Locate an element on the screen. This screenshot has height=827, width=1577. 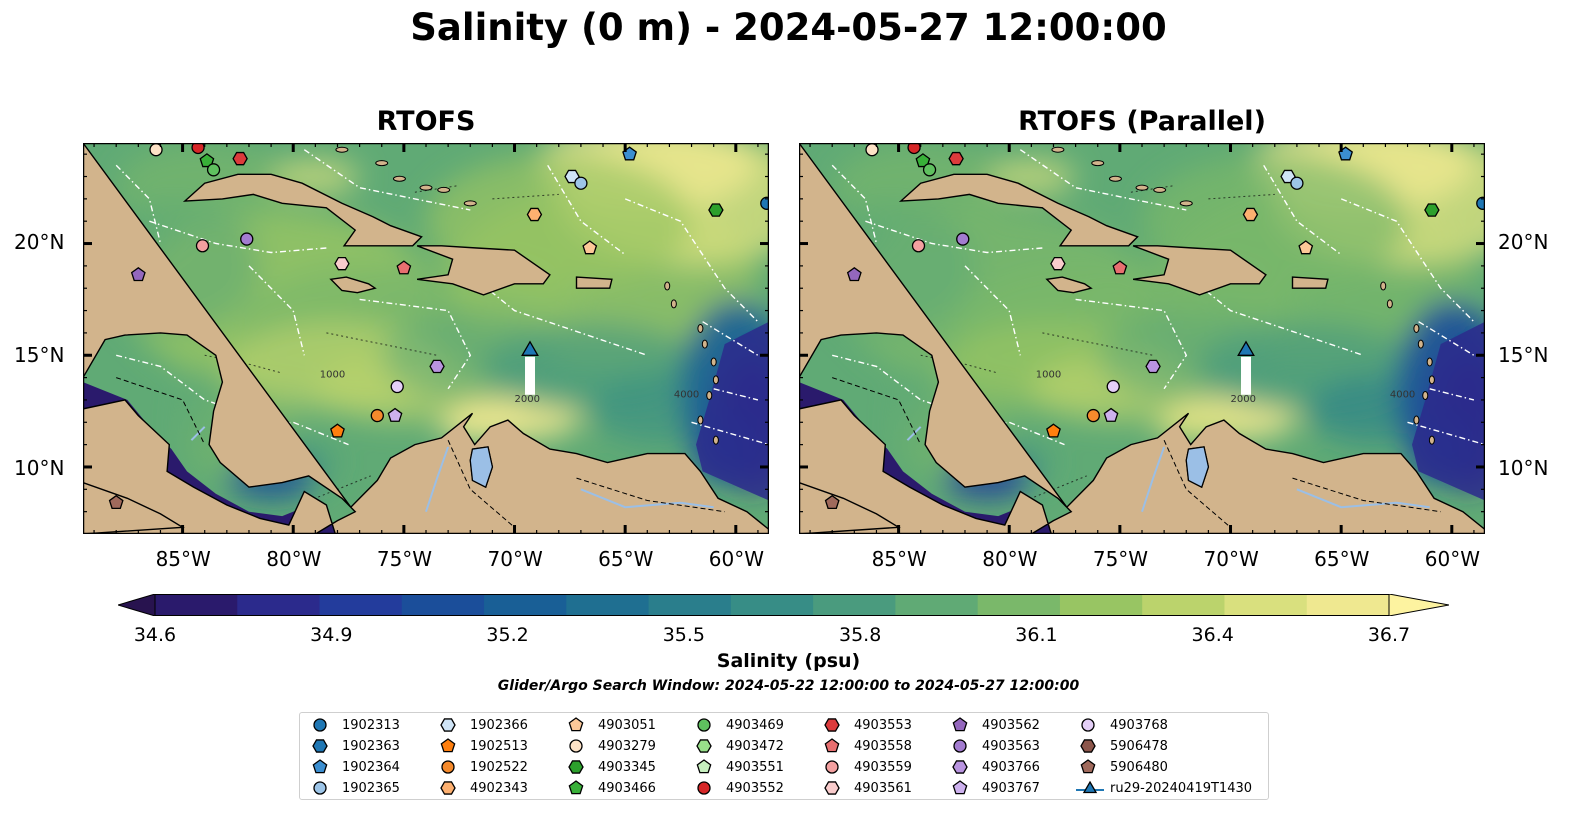
legend-item-4903466: 4903466 is located at coordinates (610, 788).